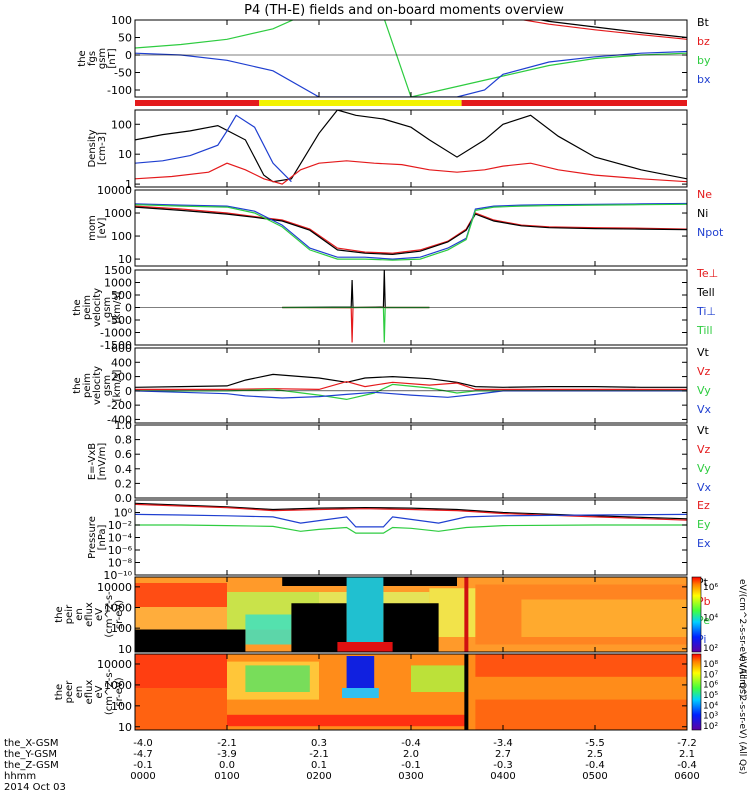 The width and height of the screenshot is (750, 800). What do you see at coordinates (399, 484) in the screenshot?
I see `panel-6: 1.0 0.80.6 0.40.2 0.0 E=-VxB [mV/m] Ez Ey Ex` at bounding box center [399, 484].